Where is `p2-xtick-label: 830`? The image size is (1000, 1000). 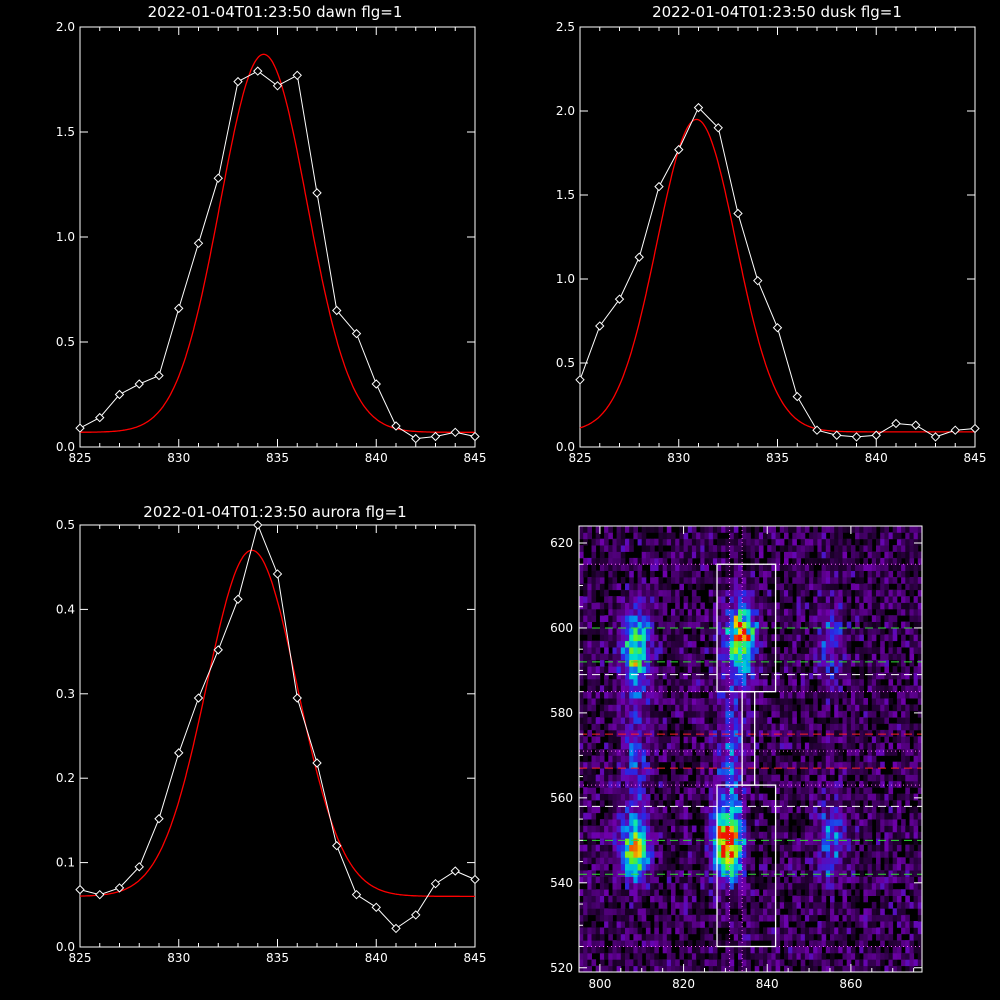 p2-xtick-label: 830 is located at coordinates (178, 958).